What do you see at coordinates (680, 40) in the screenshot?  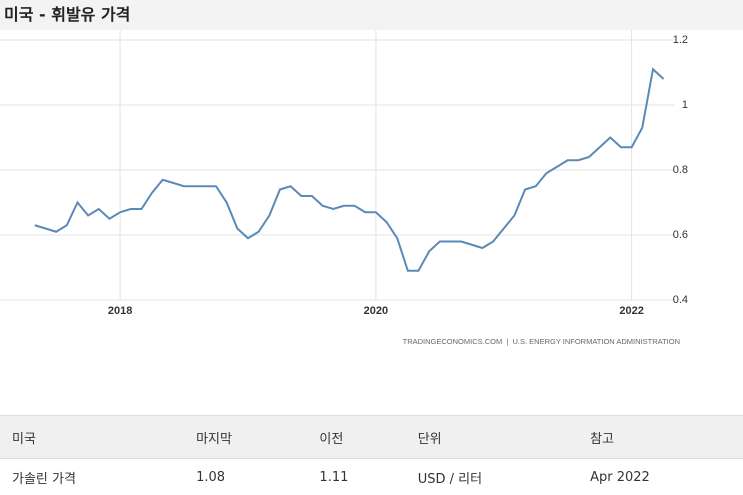 I see `y-tick-label: 1.2` at bounding box center [680, 40].